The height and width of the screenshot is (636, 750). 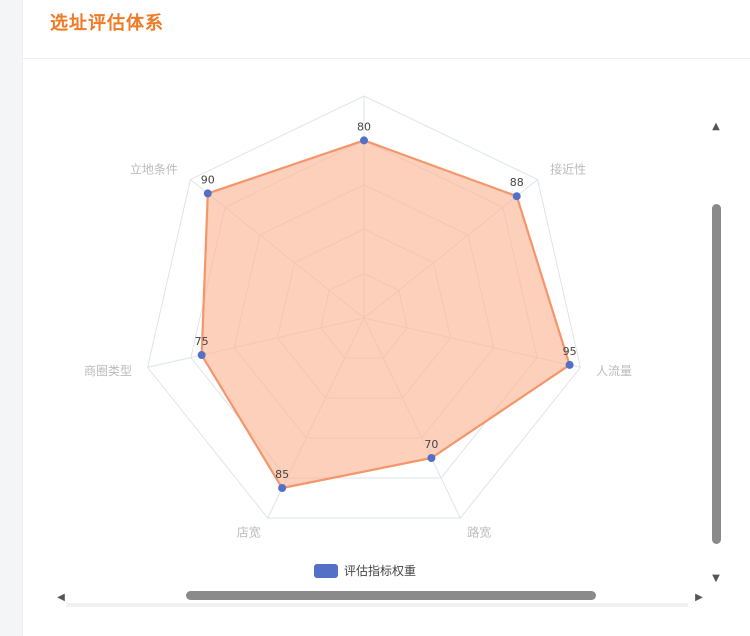 I want to click on data-label-6: 90, so click(x=208, y=179).